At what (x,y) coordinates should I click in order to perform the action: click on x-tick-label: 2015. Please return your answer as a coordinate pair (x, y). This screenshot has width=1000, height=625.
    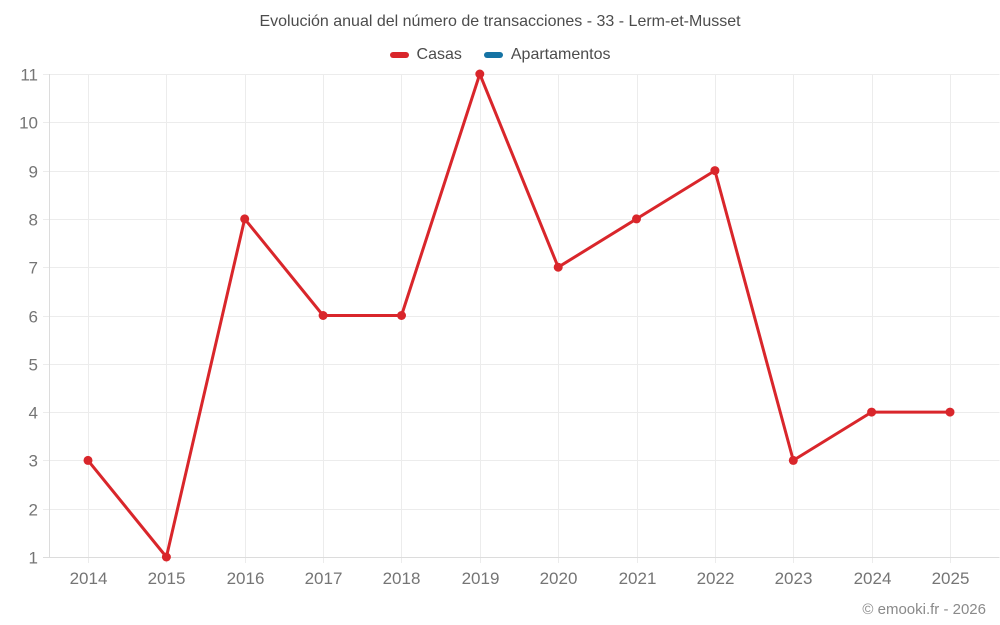
    Looking at the image, I should click on (167, 578).